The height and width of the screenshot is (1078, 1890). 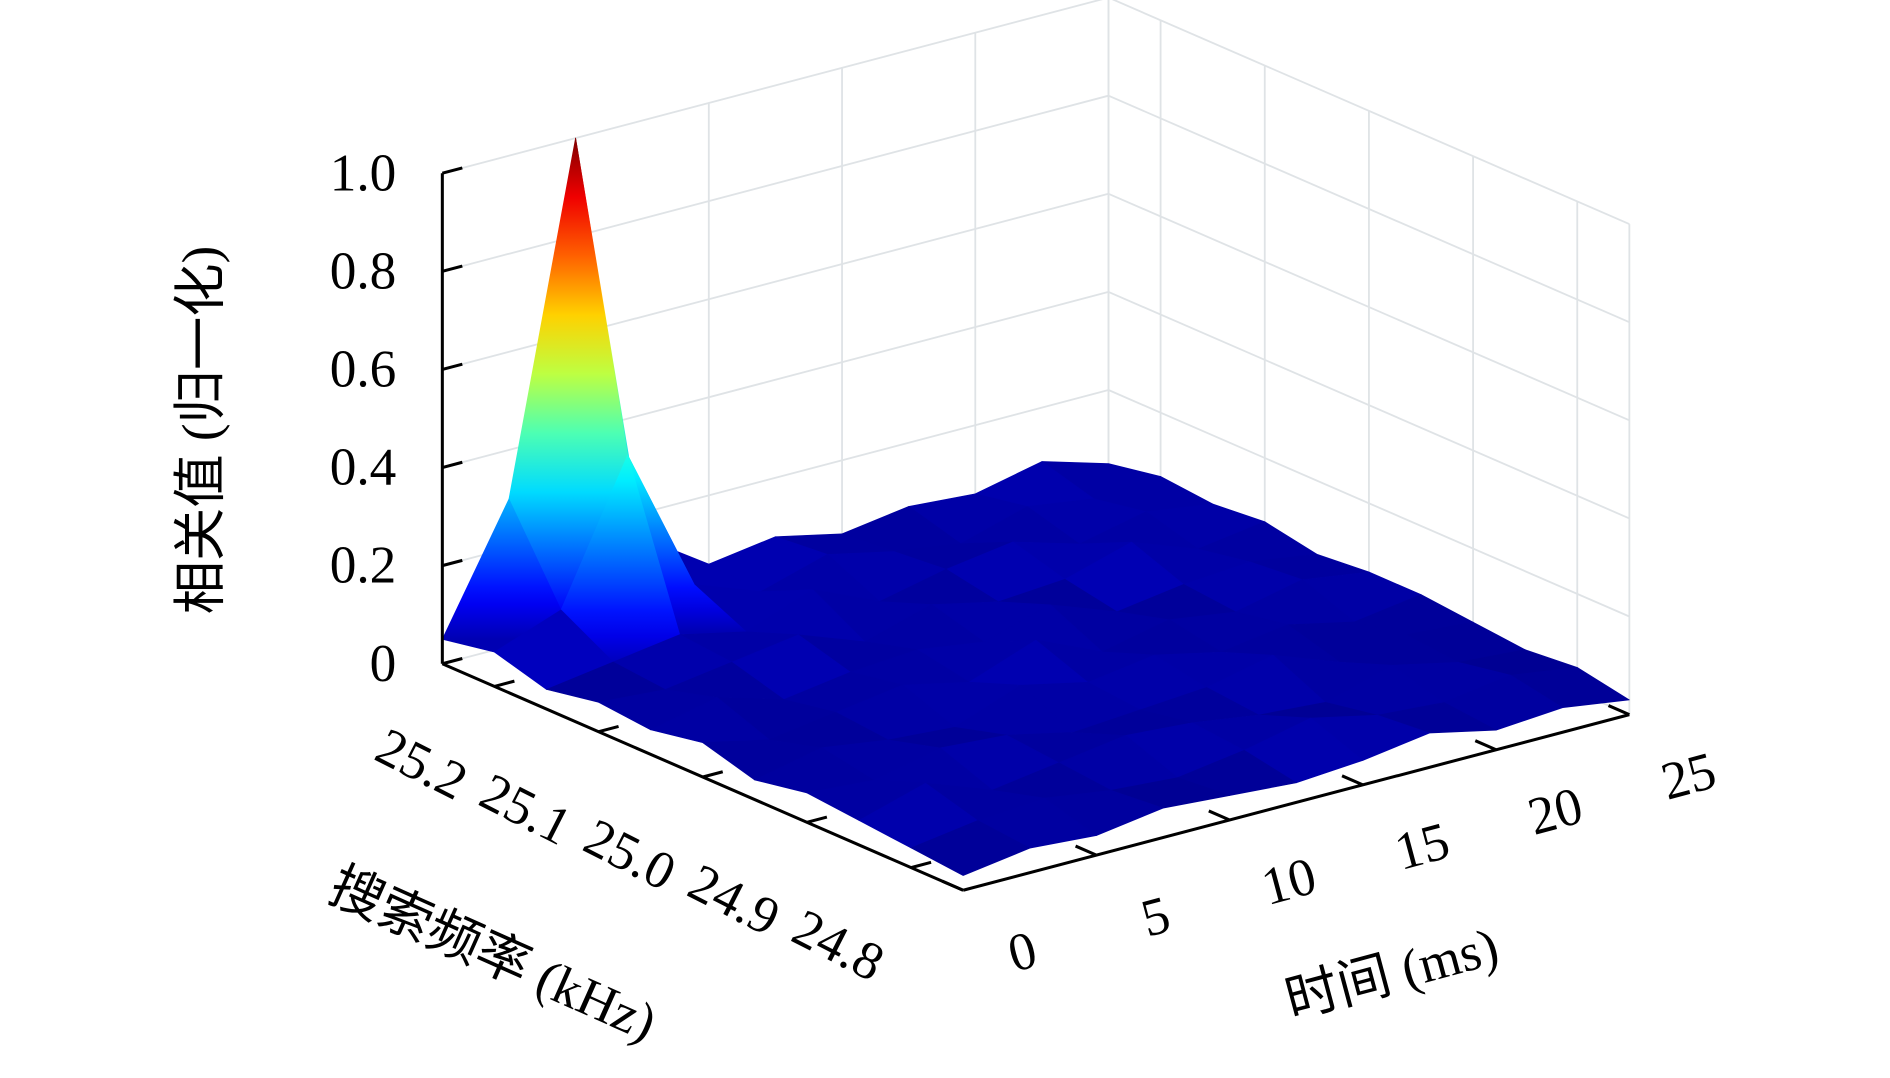 What do you see at coordinates (363, 172) in the screenshot?
I see `z-tick-label: 1.0` at bounding box center [363, 172].